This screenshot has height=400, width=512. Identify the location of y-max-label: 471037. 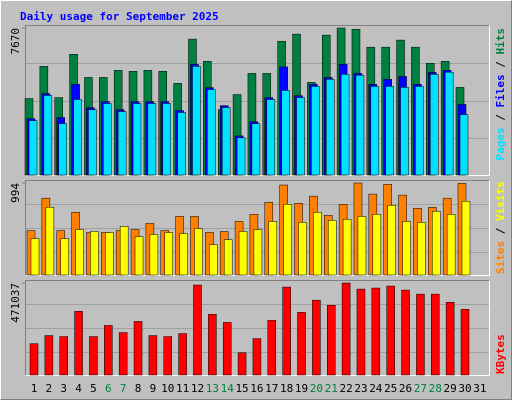
(15, 303).